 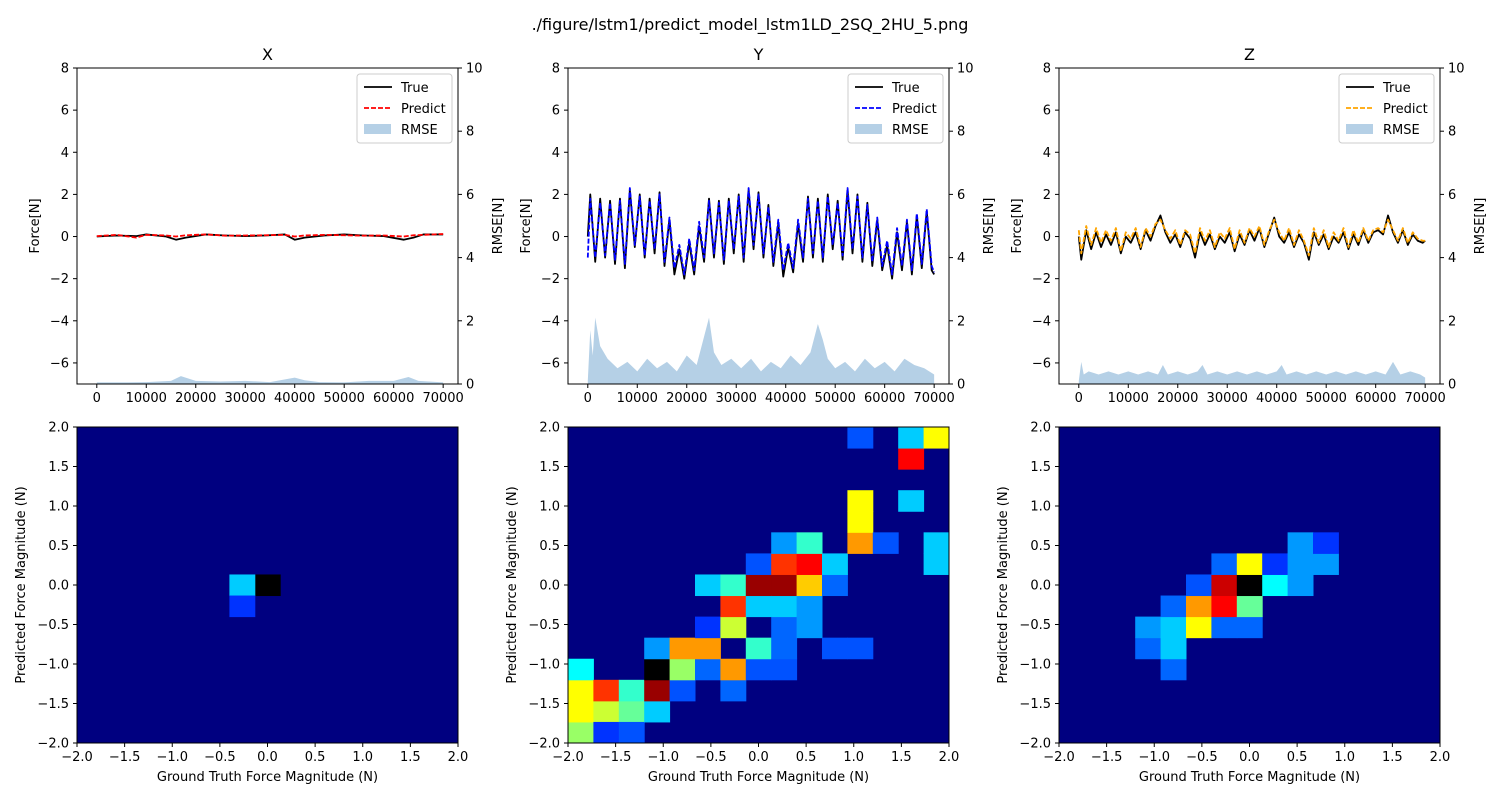 I want to click on y-right-tick-label: 2, so click(x=470, y=321).